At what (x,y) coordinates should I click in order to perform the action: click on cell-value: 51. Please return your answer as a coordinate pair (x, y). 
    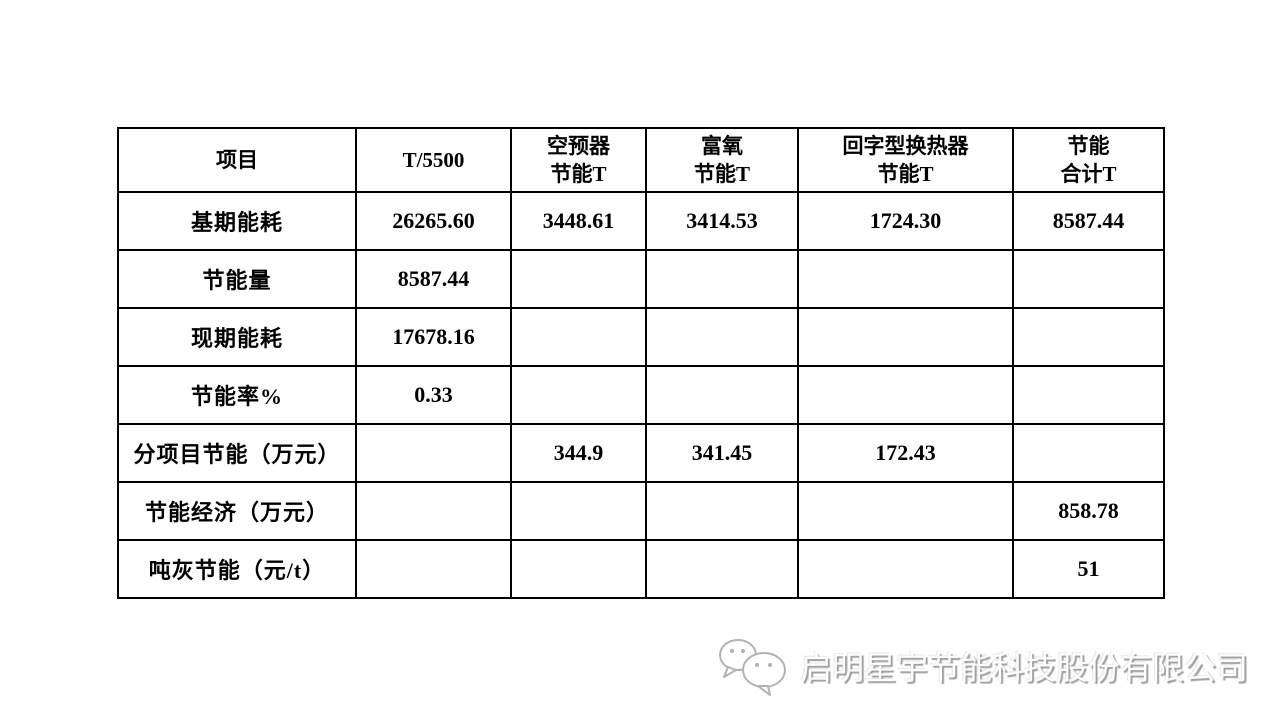
    Looking at the image, I should click on (1088, 569).